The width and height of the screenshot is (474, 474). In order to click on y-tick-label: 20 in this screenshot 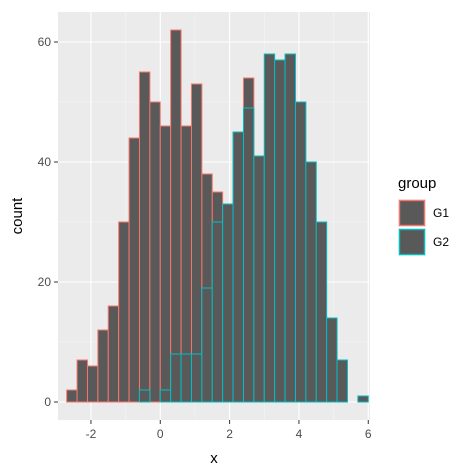, I will do `click(45, 282)`.